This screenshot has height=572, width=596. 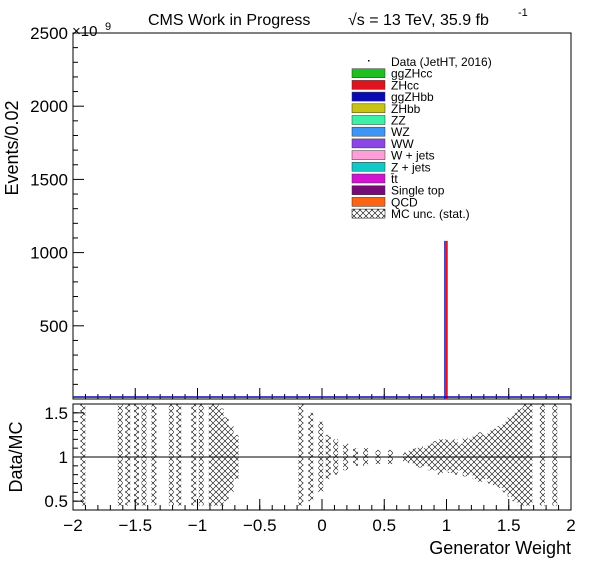 I want to click on x-tick-label: −1, so click(x=197, y=525).